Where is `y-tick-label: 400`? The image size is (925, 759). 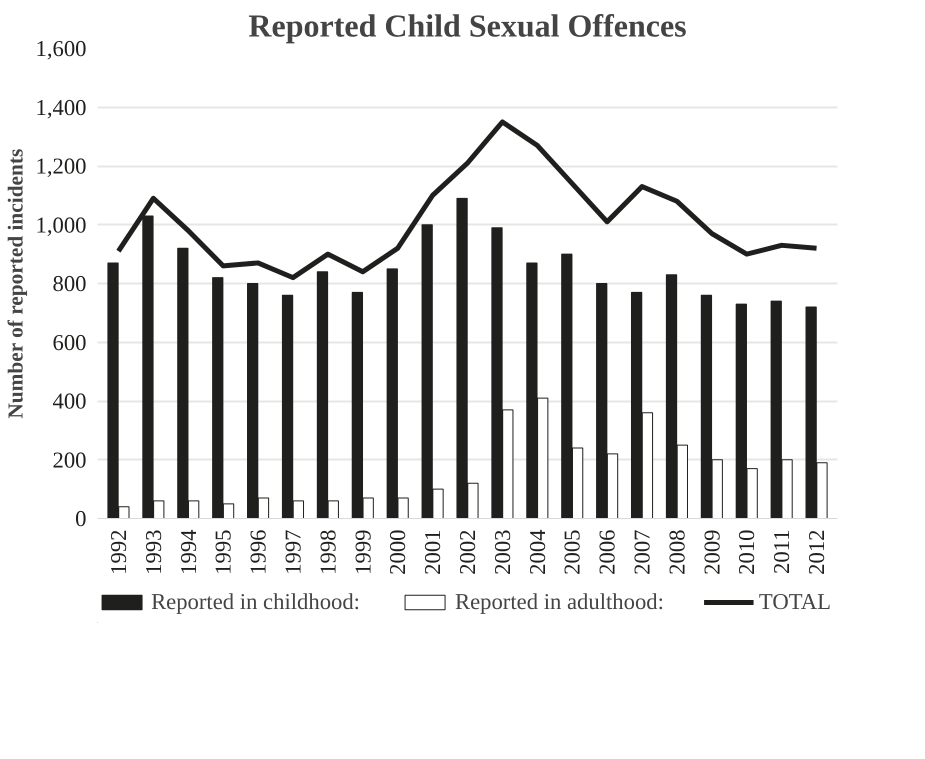
y-tick-label: 400 is located at coordinates (69, 401).